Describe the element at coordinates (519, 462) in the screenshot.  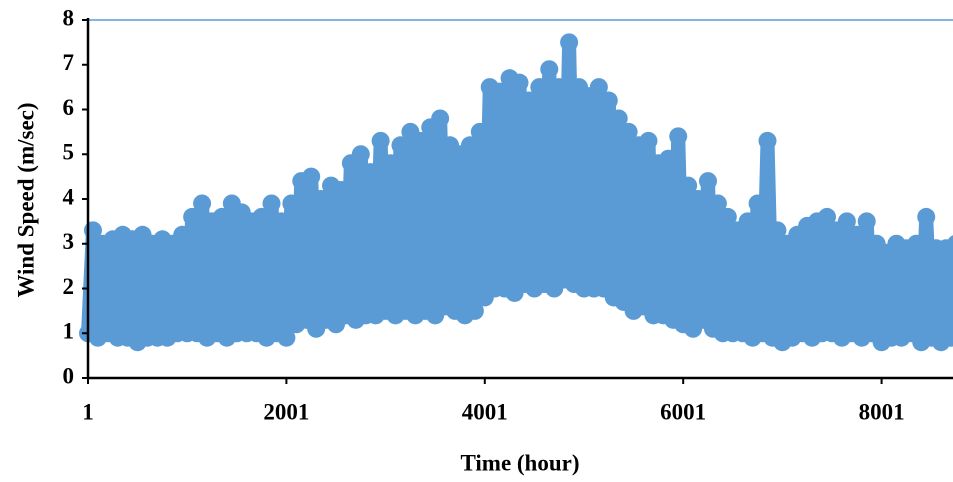
I see `x-axis-label: Time (hour)` at that location.